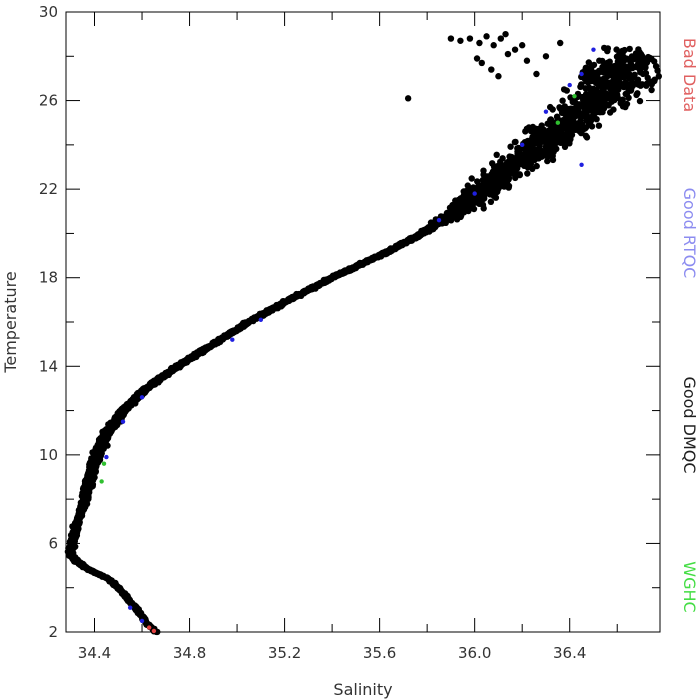 The image size is (700, 700). What do you see at coordinates (53, 543) in the screenshot?
I see `y-tick-label: 6` at bounding box center [53, 543].